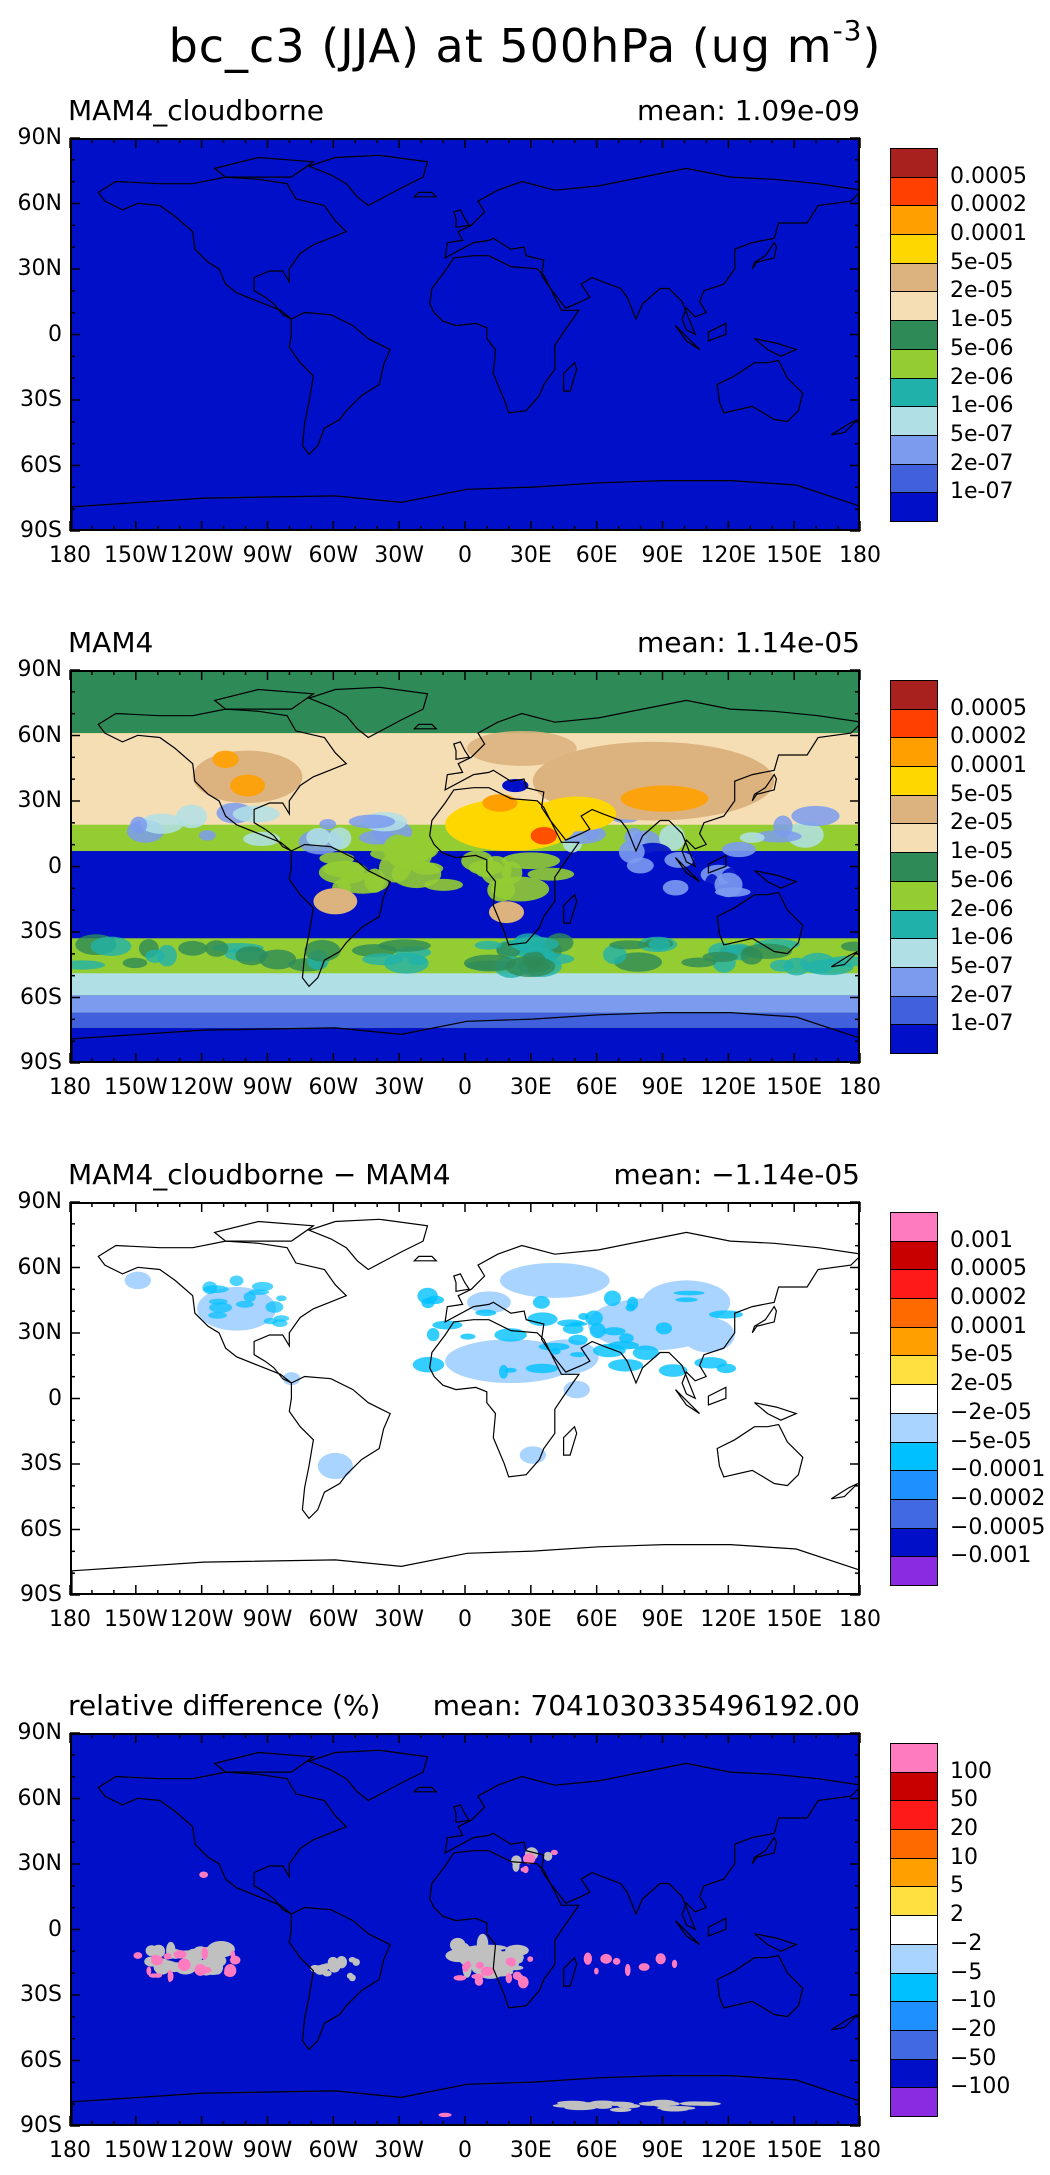  I want to click on colorbar-label: 0.001, so click(981, 1240).